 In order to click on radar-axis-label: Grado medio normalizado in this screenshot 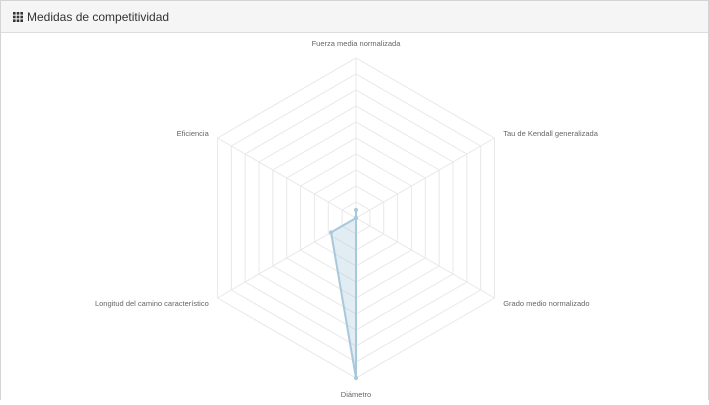, I will do `click(546, 303)`.